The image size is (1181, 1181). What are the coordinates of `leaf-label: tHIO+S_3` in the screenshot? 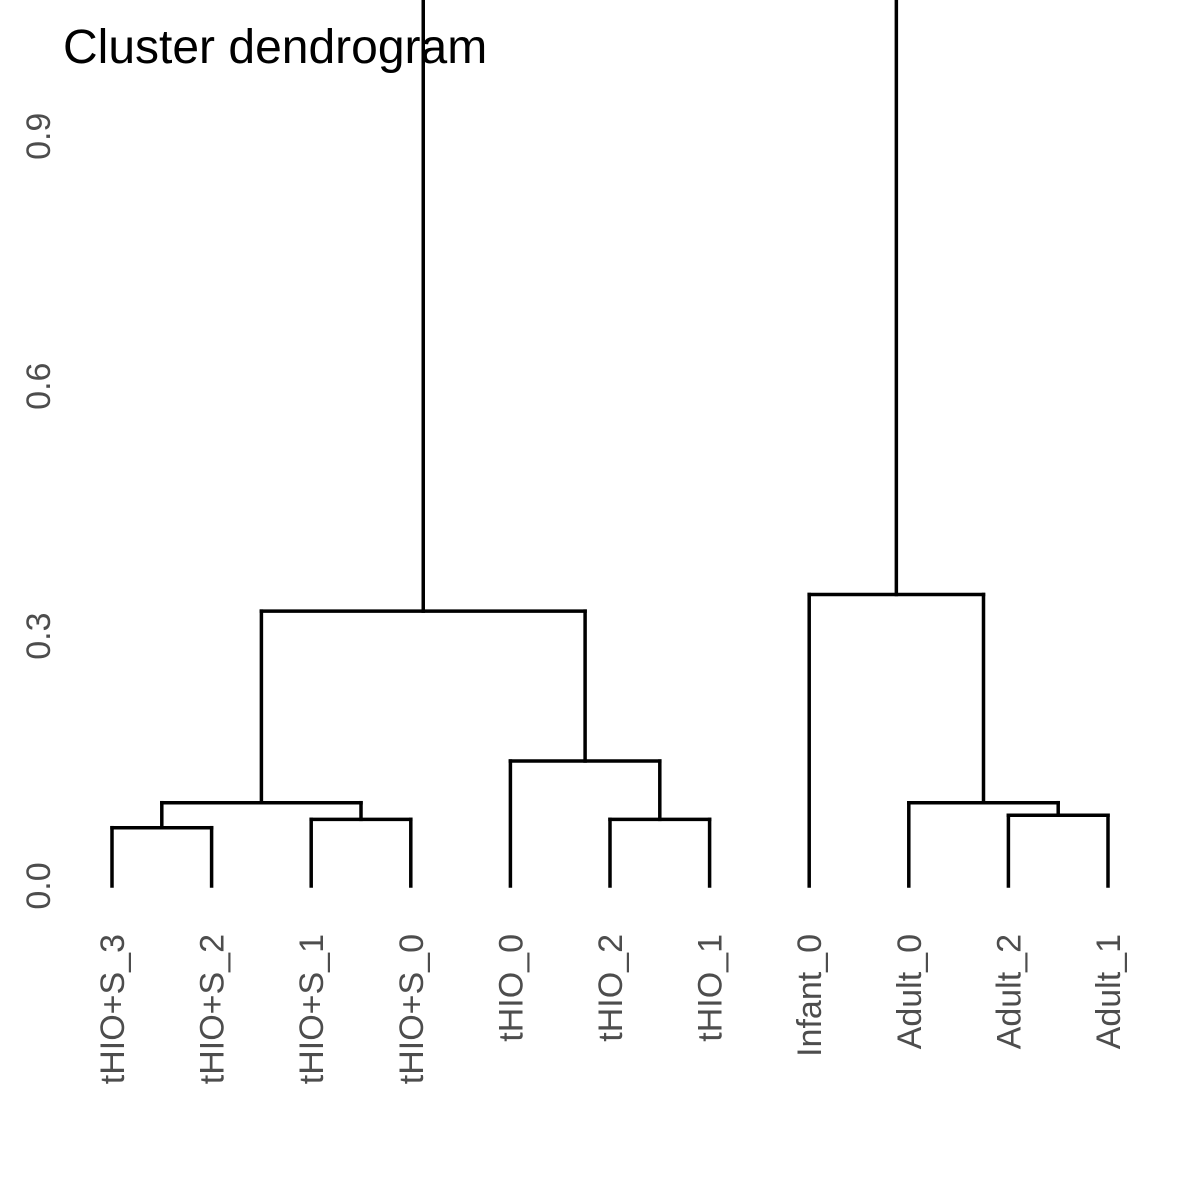 It's located at (113, 1009).